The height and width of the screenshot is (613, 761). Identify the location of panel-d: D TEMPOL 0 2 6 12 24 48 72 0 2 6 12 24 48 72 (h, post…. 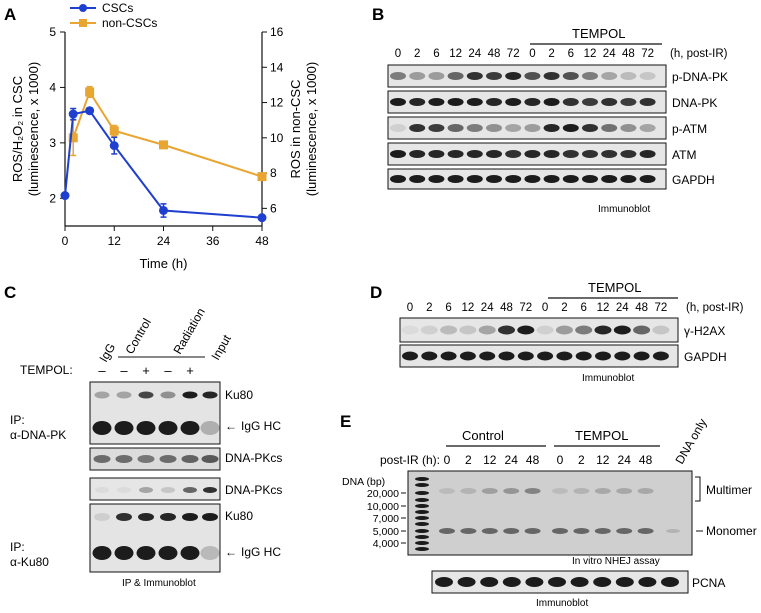
(565, 333).